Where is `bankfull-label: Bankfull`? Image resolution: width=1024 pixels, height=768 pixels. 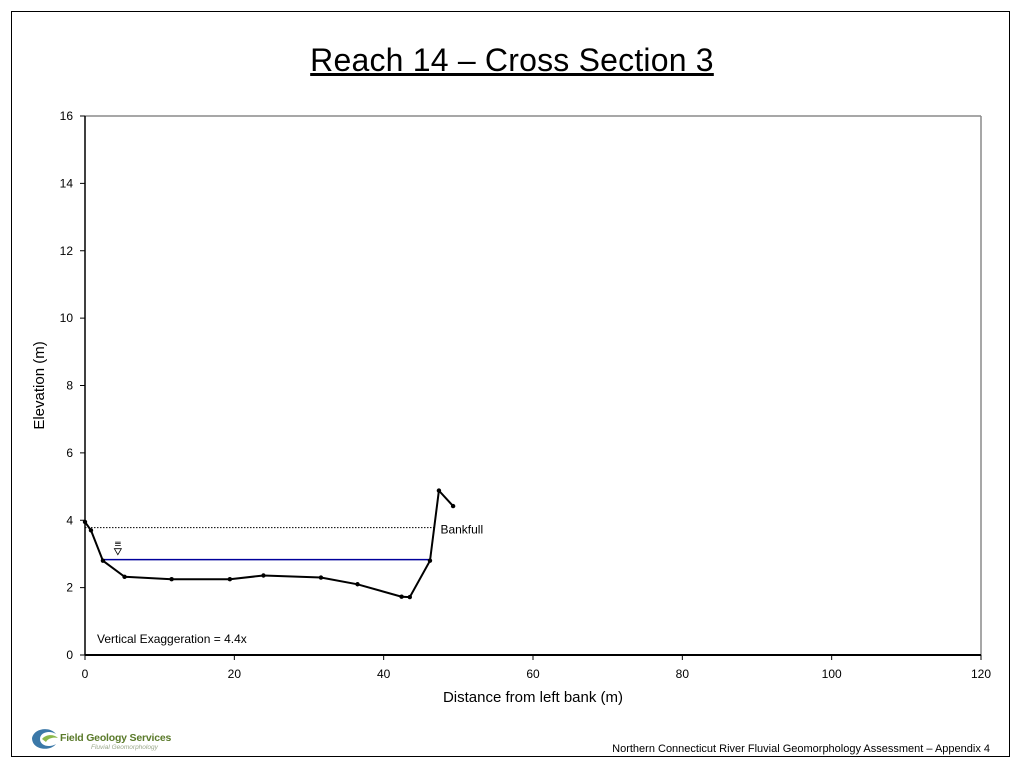
bankfull-label: Bankfull is located at coordinates (461, 530).